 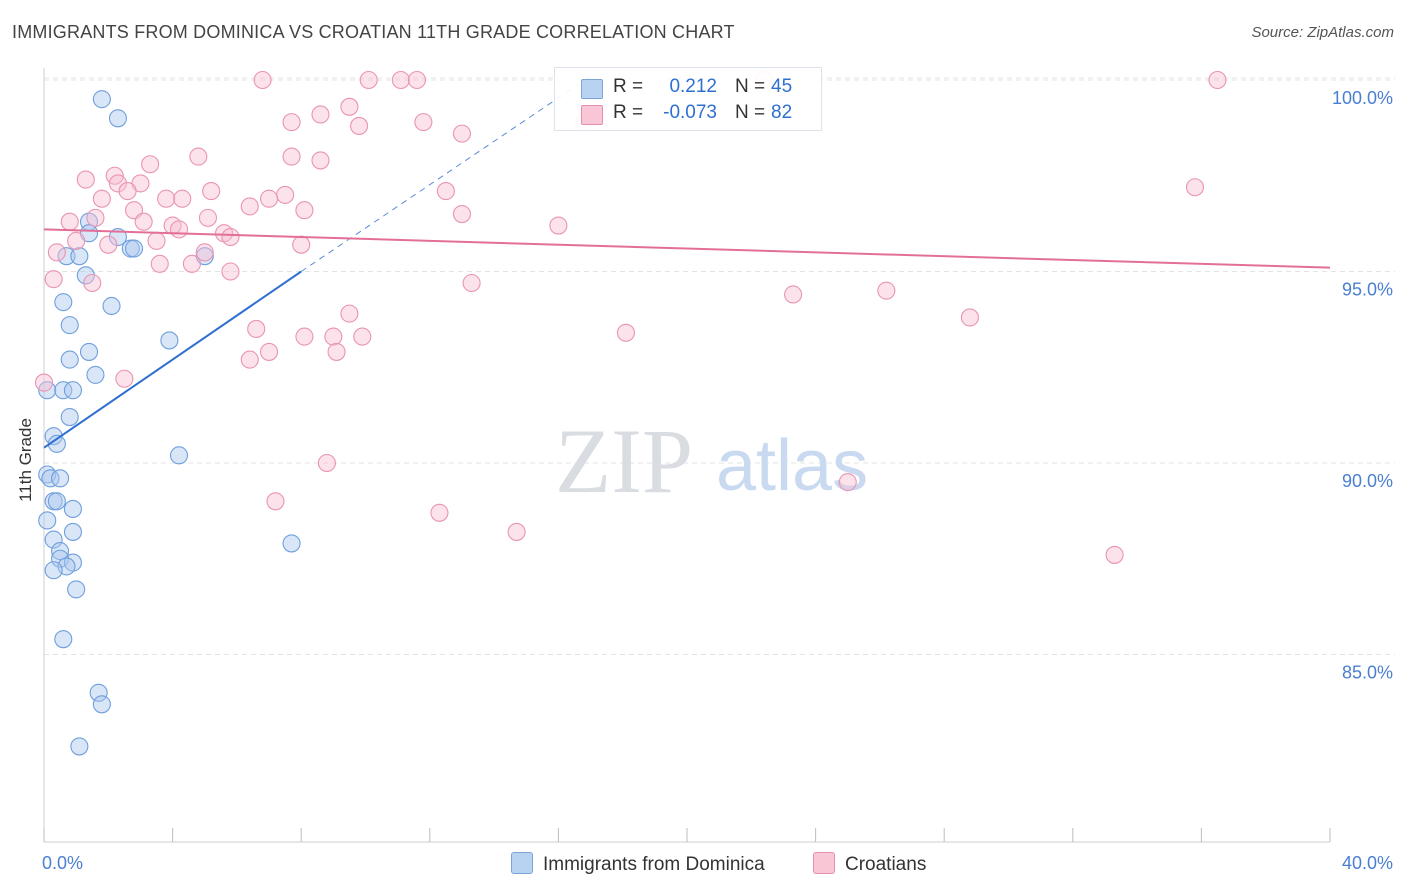 I want to click on dominica-trend-line, so click(x=172, y=359).